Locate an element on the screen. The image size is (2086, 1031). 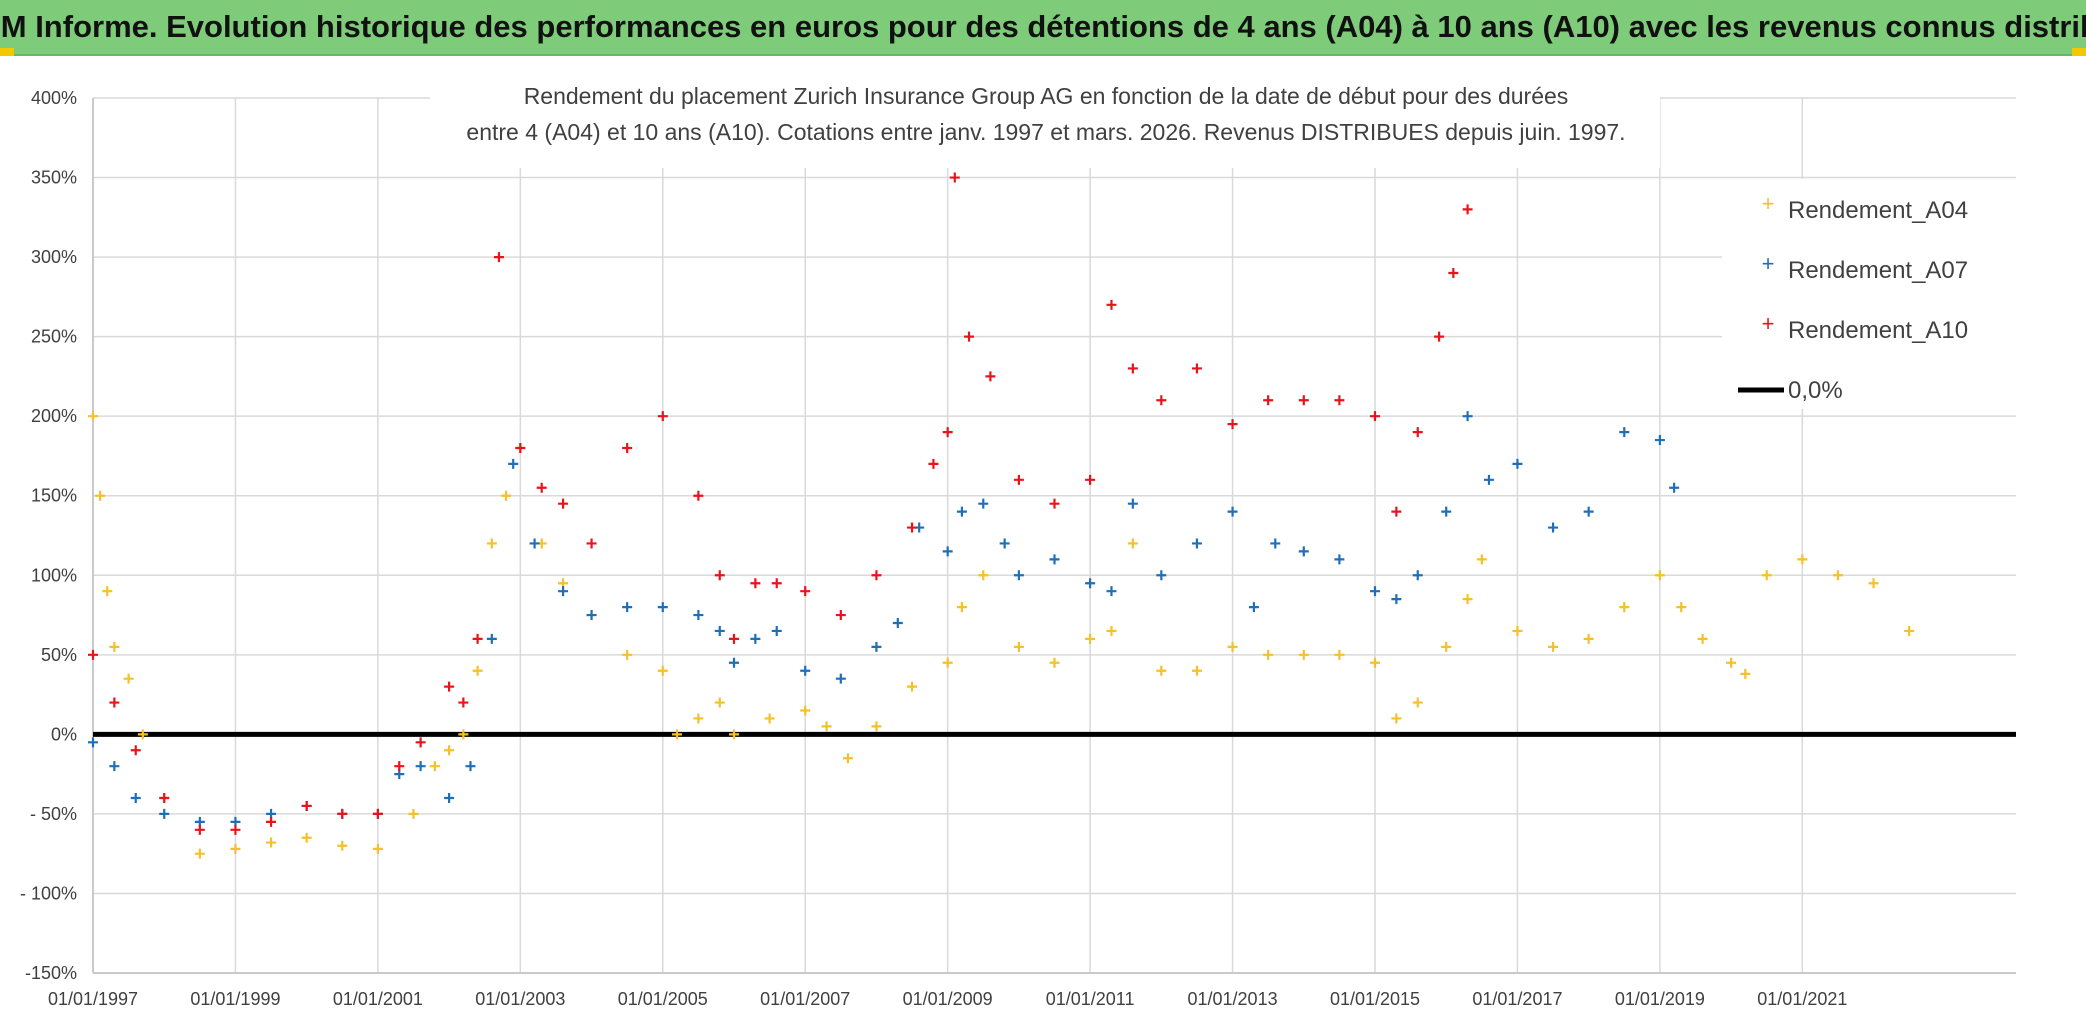
x-tick-label: 01/01/1999 is located at coordinates (235, 999).